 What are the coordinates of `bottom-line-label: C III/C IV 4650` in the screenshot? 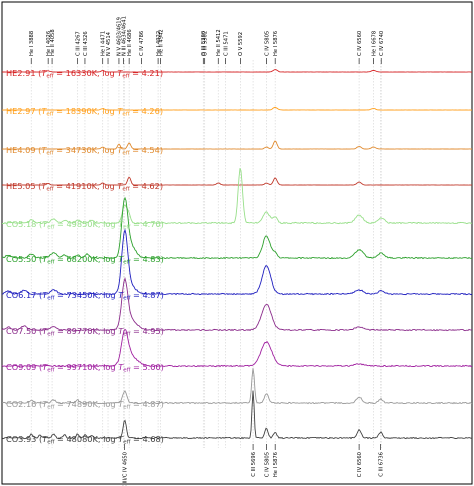 It's located at (126, 469).